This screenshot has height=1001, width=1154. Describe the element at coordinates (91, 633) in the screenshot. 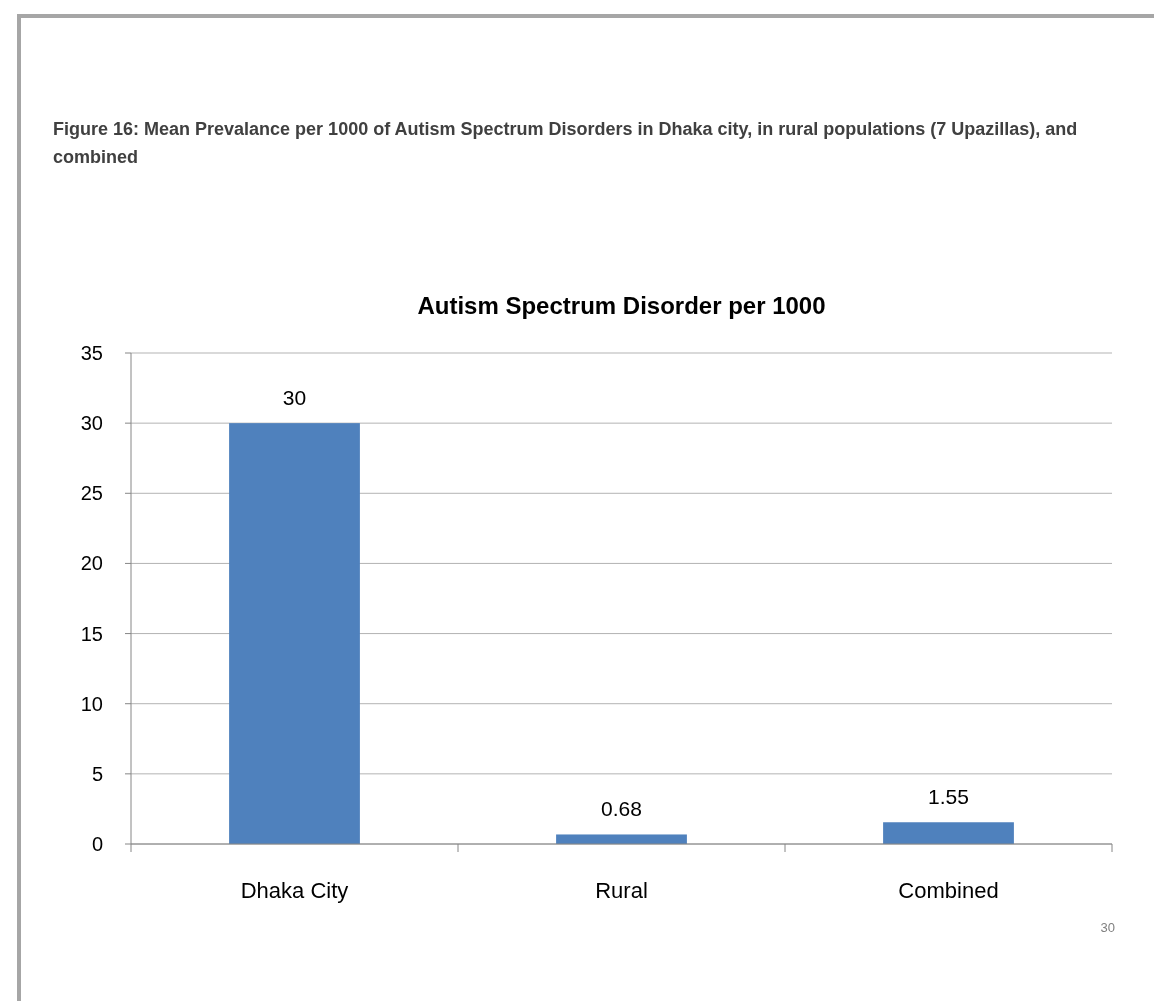

I see `y-tick-label: 15` at that location.